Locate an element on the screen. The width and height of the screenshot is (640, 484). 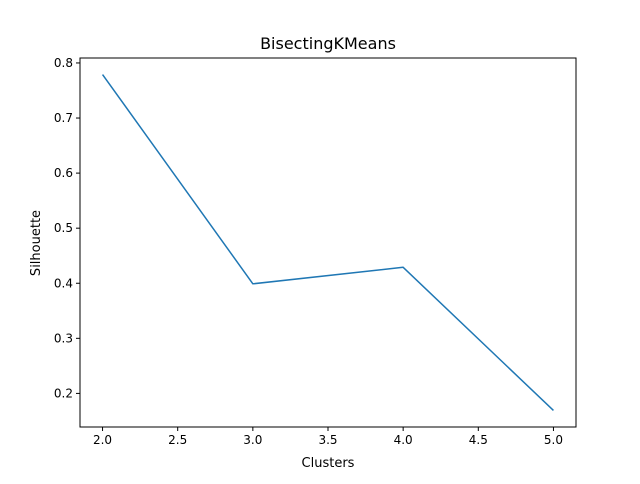
x-tick-label: 2.0 is located at coordinates (102, 440).